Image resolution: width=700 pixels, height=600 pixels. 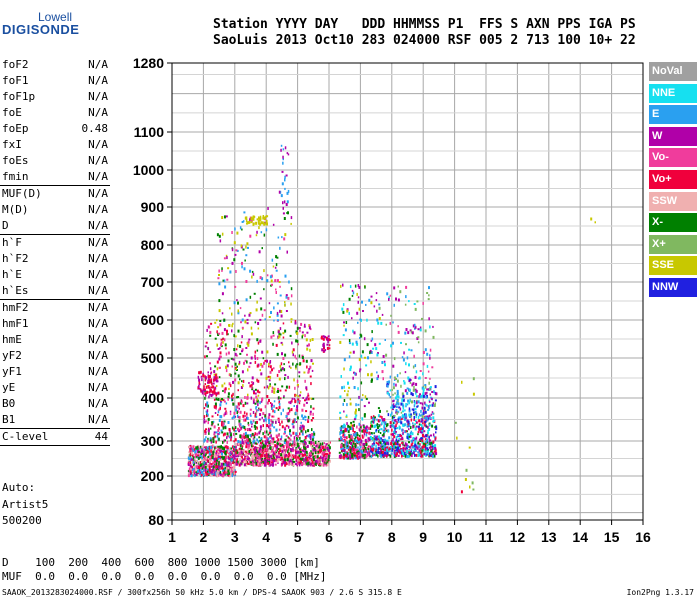 What do you see at coordinates (5, 225) in the screenshot?
I see `parameter-name: D` at bounding box center [5, 225].